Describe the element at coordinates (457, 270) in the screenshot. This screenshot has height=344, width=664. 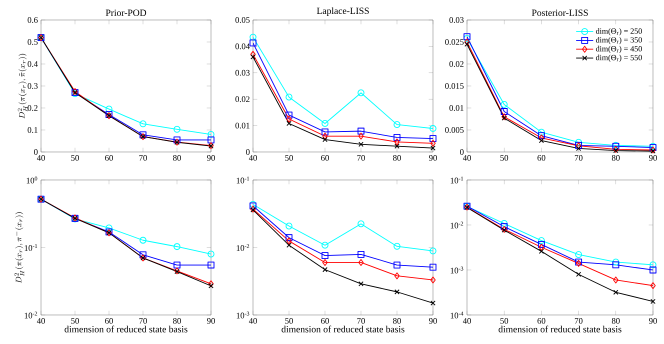
I see `y-tick-label: 10$^{-3}$` at that location.